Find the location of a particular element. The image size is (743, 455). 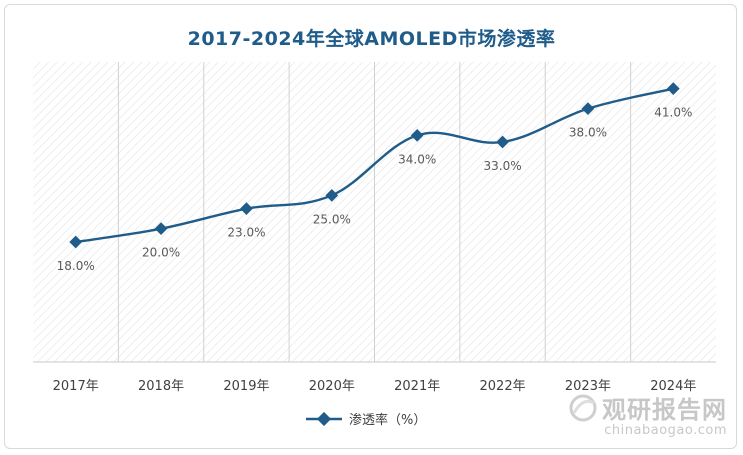

x-tick-label: 2022年 is located at coordinates (503, 386).